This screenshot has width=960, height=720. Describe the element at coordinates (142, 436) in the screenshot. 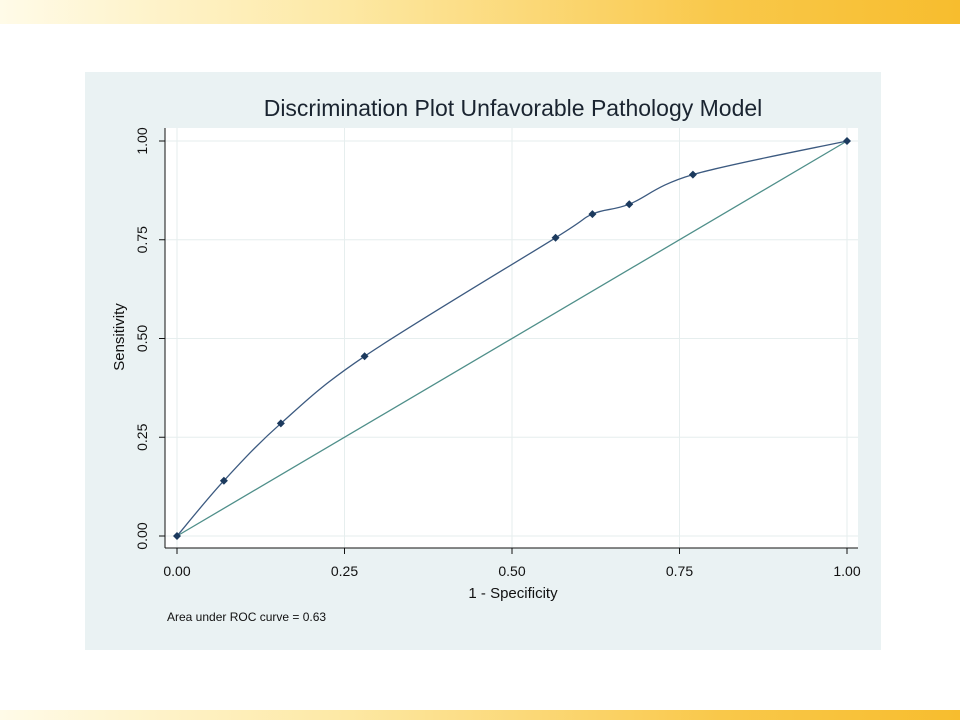

I see `y-tick-label: 0.25` at that location.